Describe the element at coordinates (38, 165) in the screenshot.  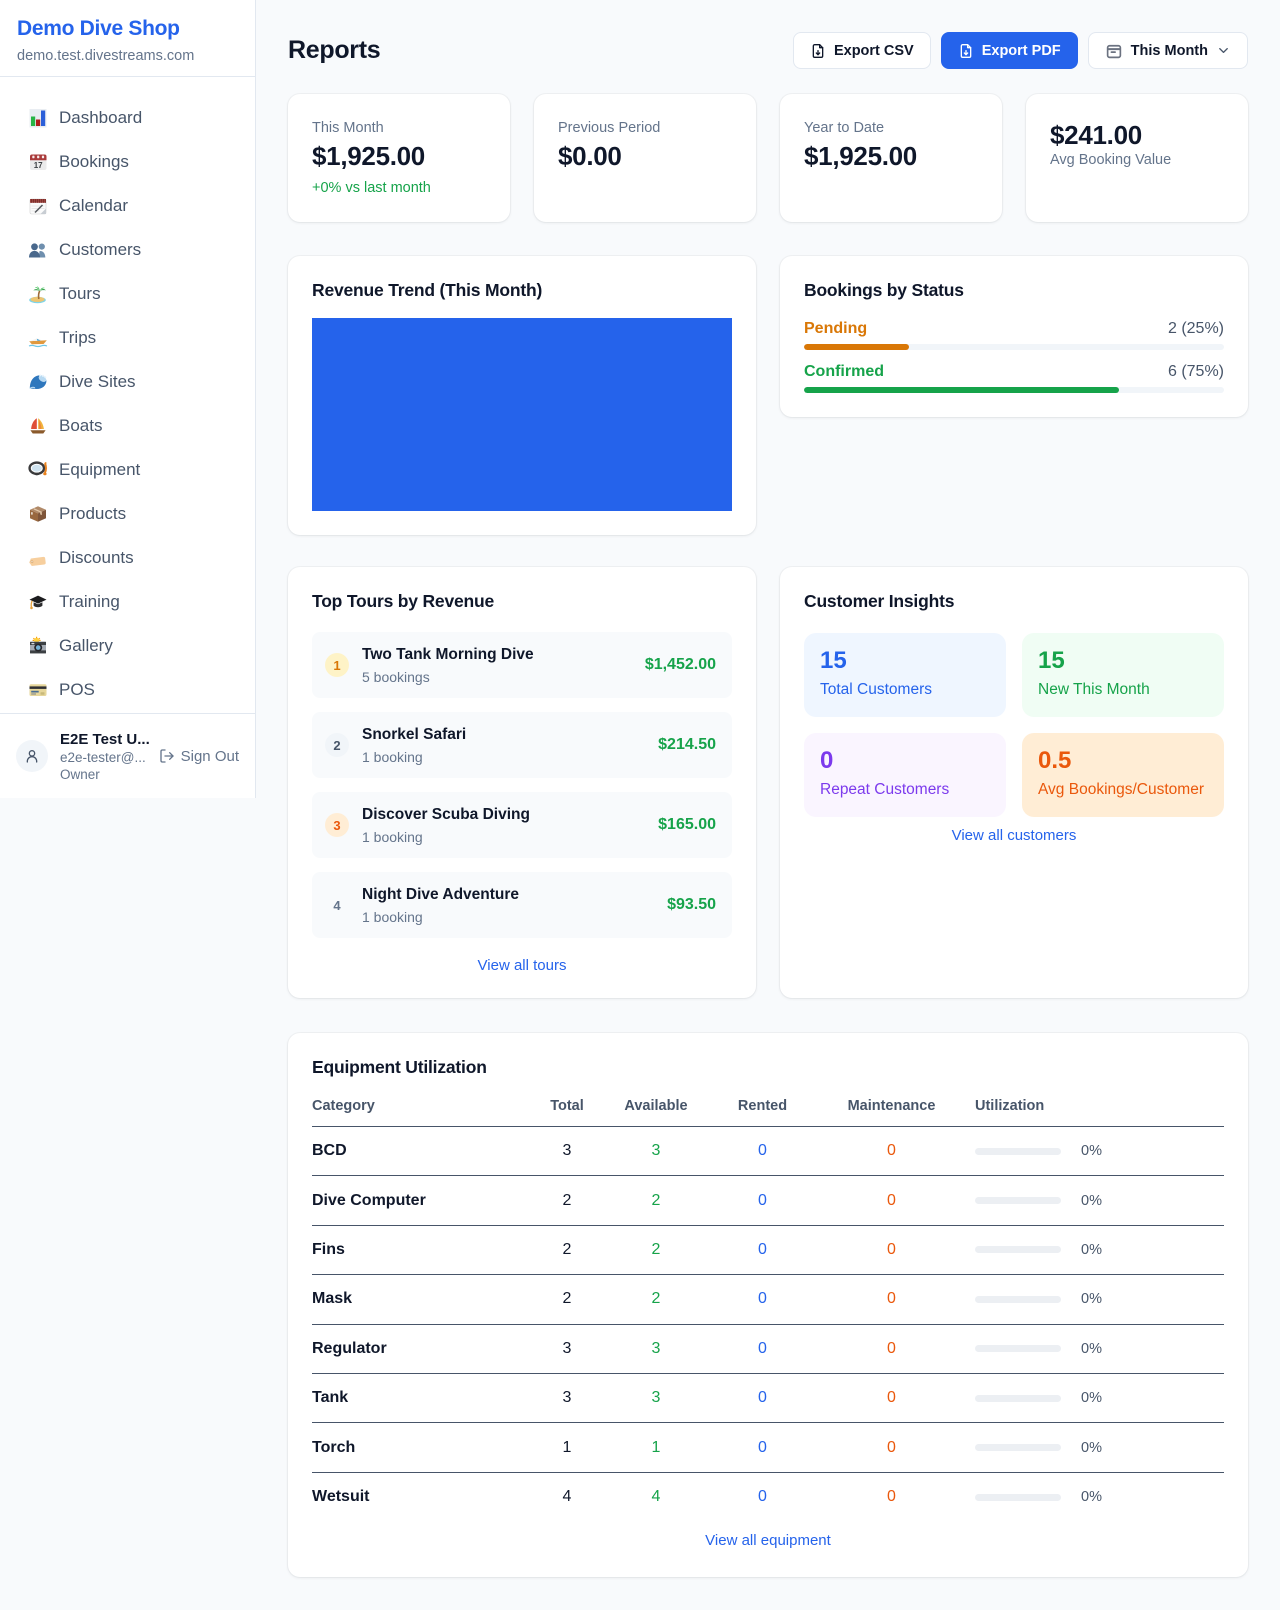
I see `svg-text: 17` at that location.